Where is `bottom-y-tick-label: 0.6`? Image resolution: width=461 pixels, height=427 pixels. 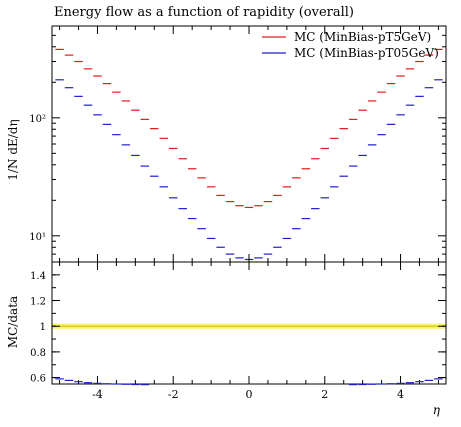 bottom-y-tick-label: 0.6 is located at coordinates (38, 379).